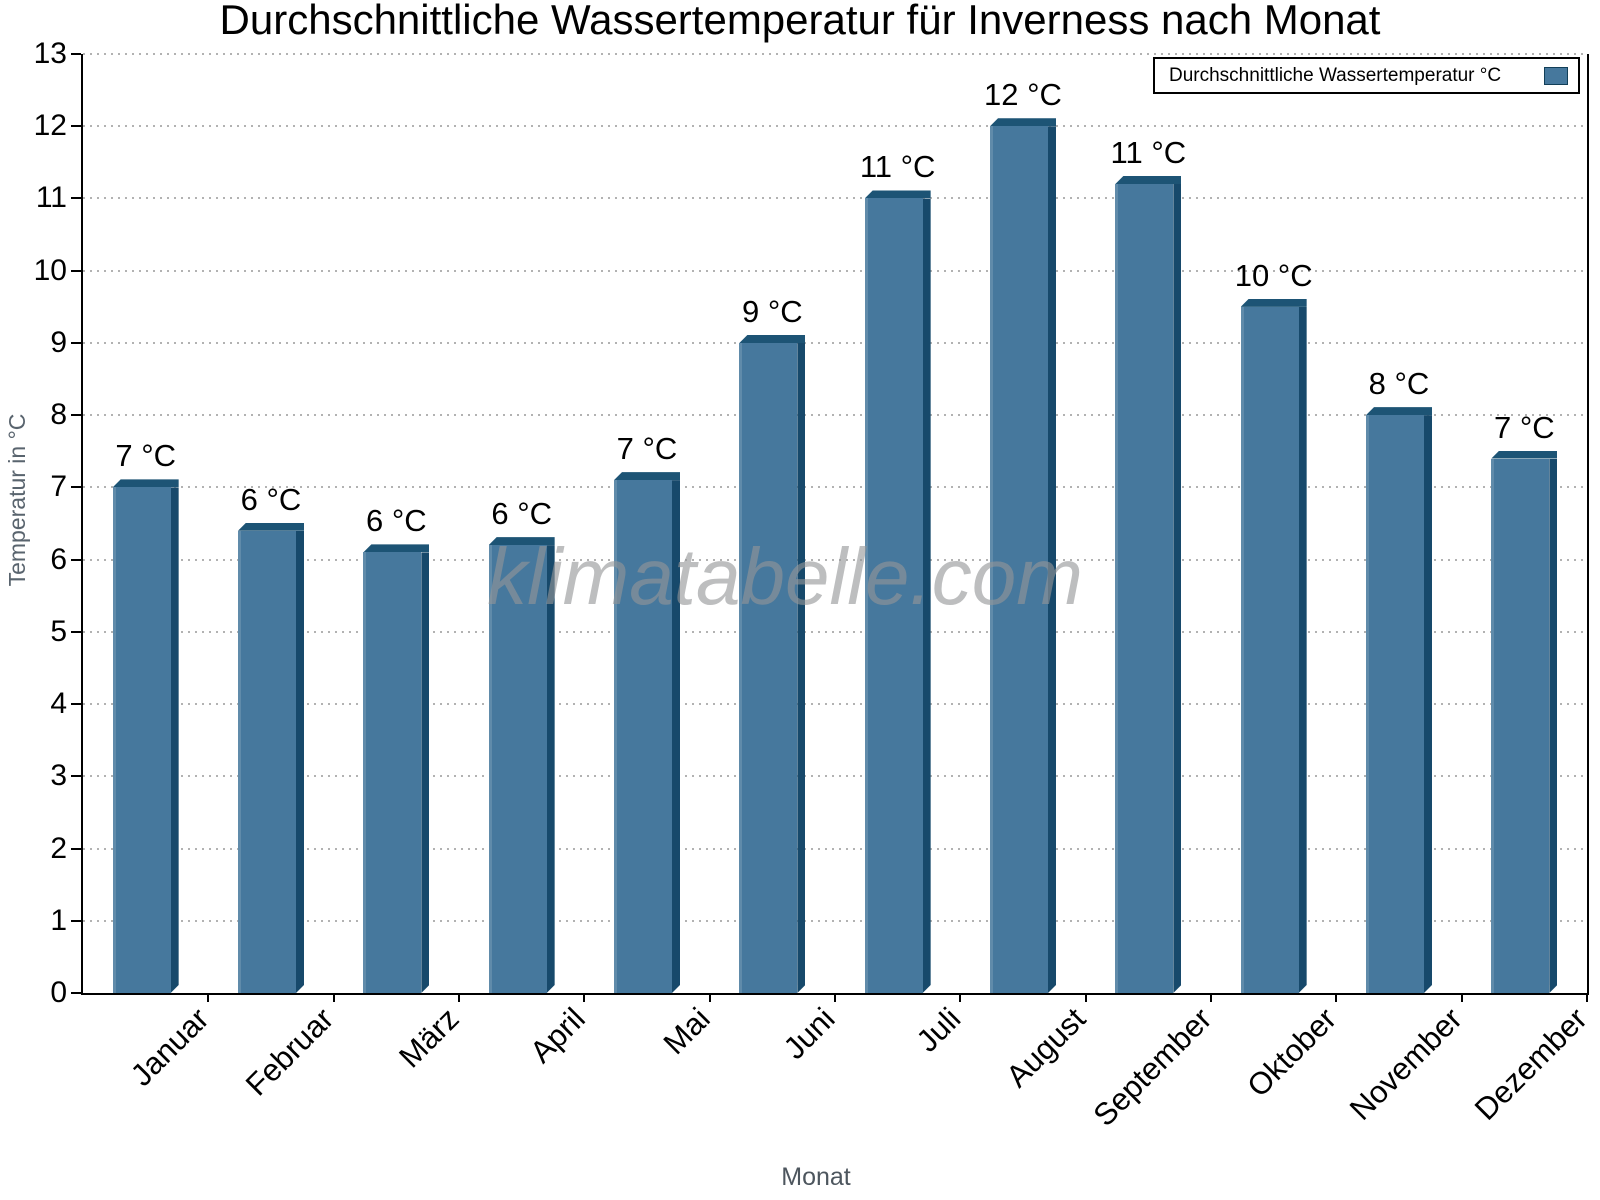  Describe the element at coordinates (58, 776) in the screenshot. I see `y-tick-label: 3` at that location.